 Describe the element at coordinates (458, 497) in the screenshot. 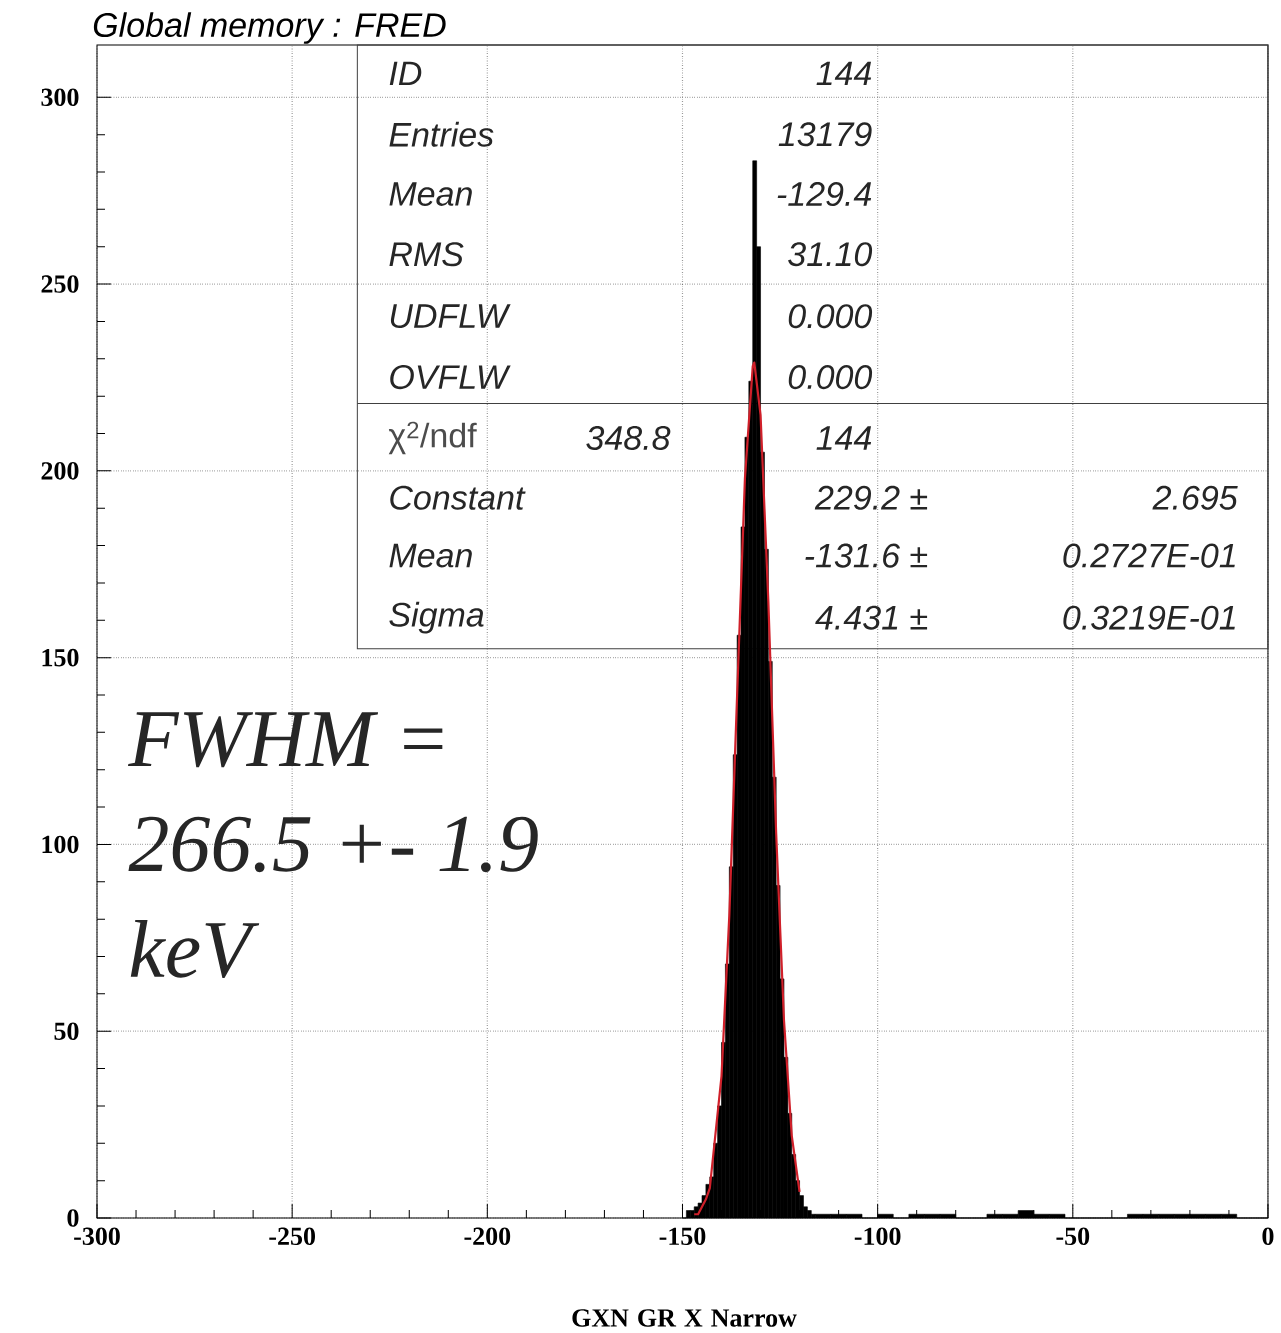

I see `annotation: Constant` at that location.